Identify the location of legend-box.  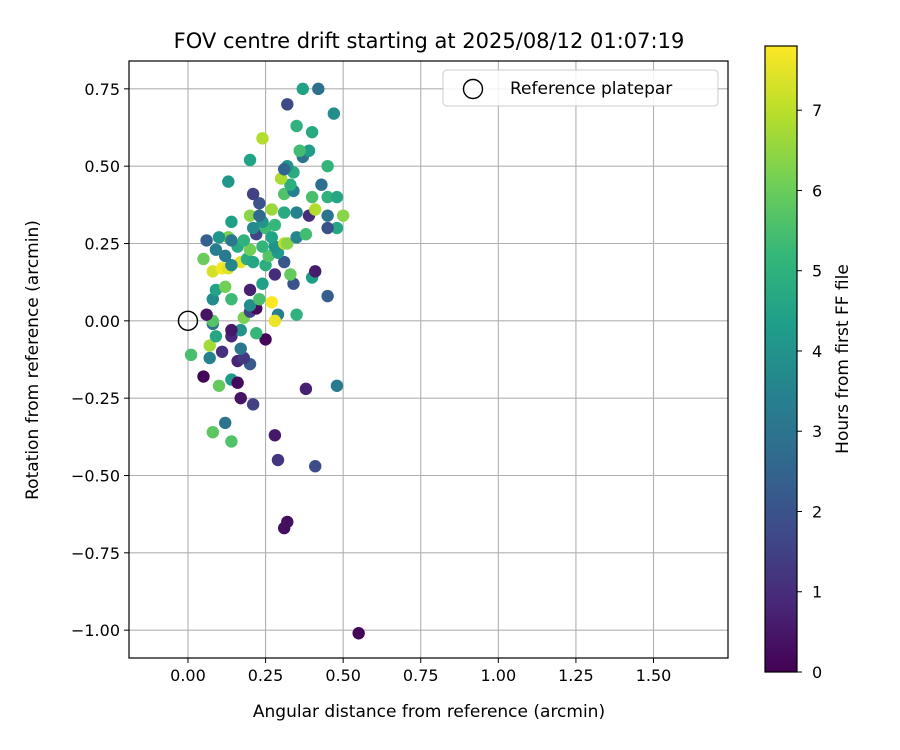
(580, 88).